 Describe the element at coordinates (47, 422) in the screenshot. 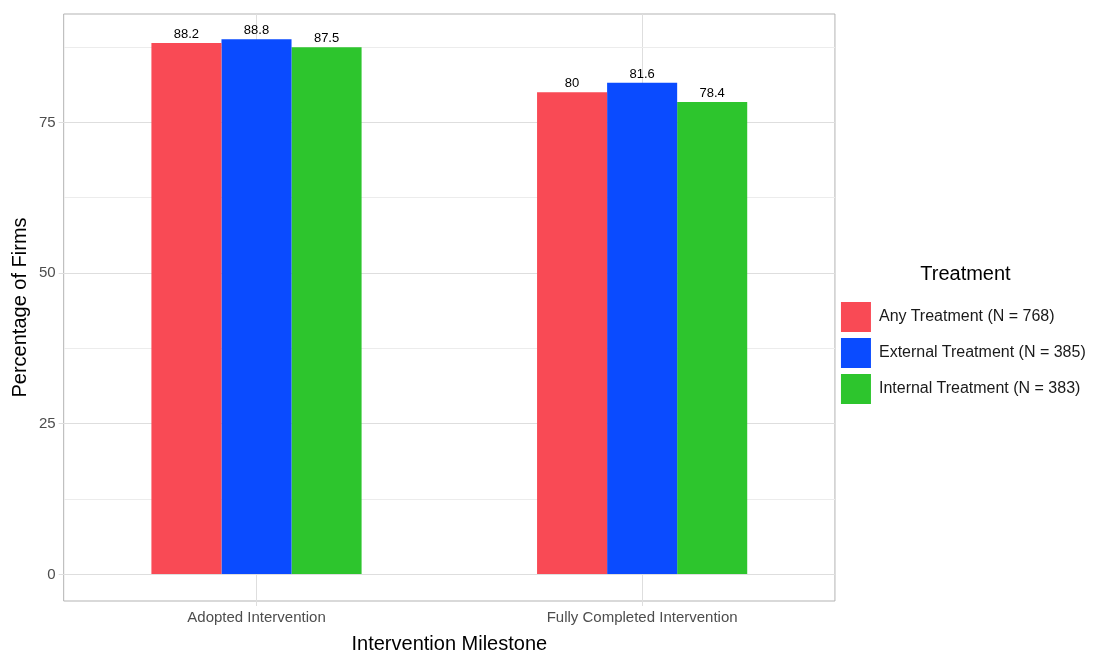

I see `y-tick-label: 25` at that location.